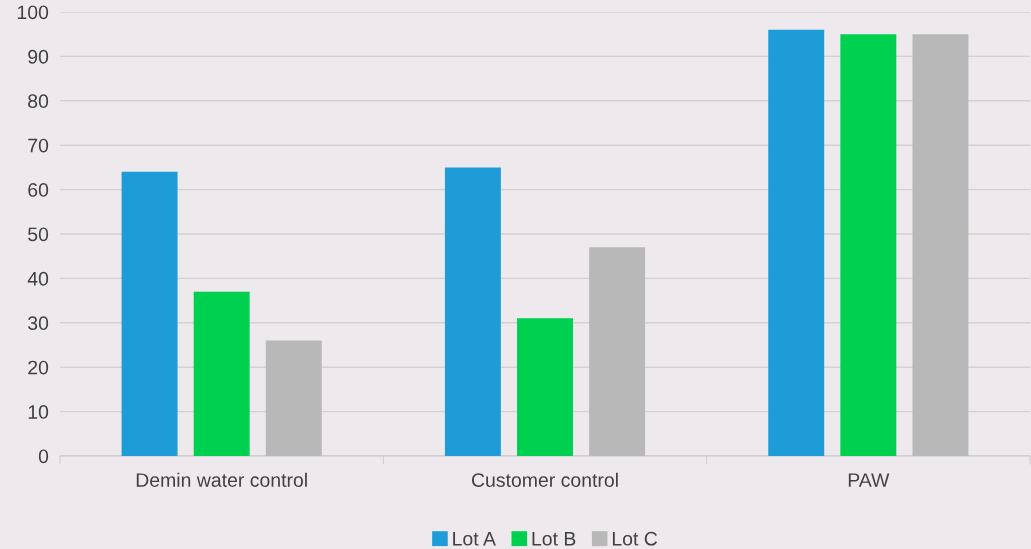  I want to click on y-tick-label: 40, so click(38, 278).